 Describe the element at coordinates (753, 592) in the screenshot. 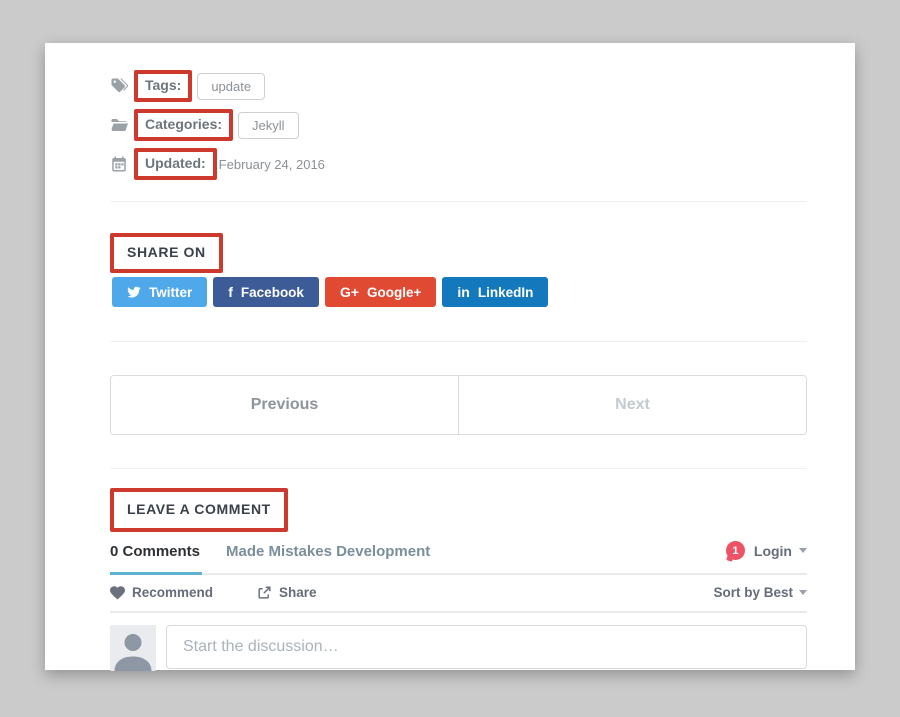

I see `sort-label: Sort by Best` at that location.